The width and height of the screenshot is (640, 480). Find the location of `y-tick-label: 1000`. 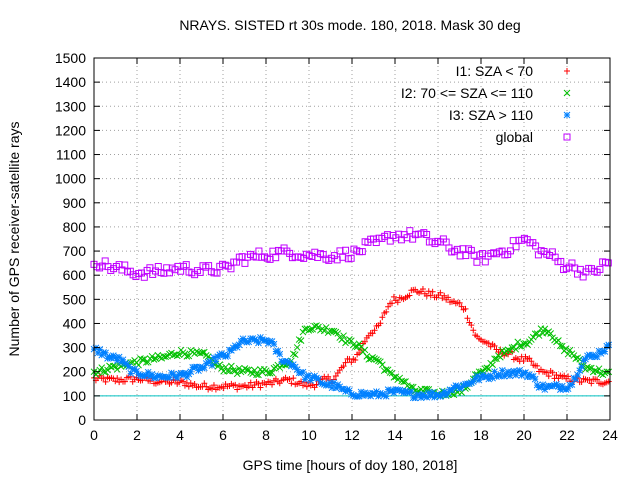

y-tick-label: 1000 is located at coordinates (70, 179).